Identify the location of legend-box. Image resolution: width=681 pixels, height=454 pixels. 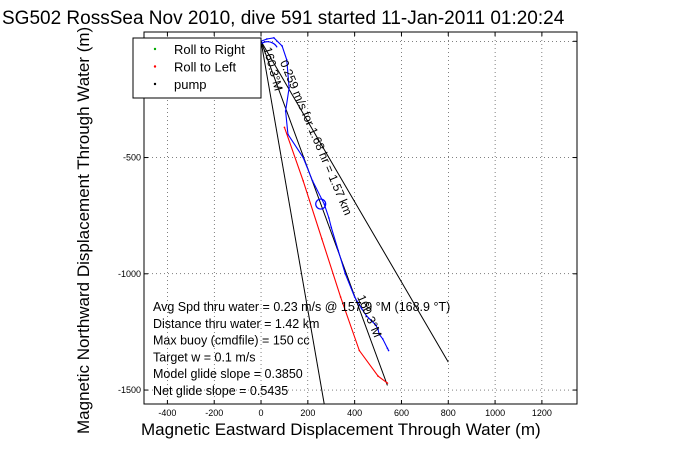
(197, 68).